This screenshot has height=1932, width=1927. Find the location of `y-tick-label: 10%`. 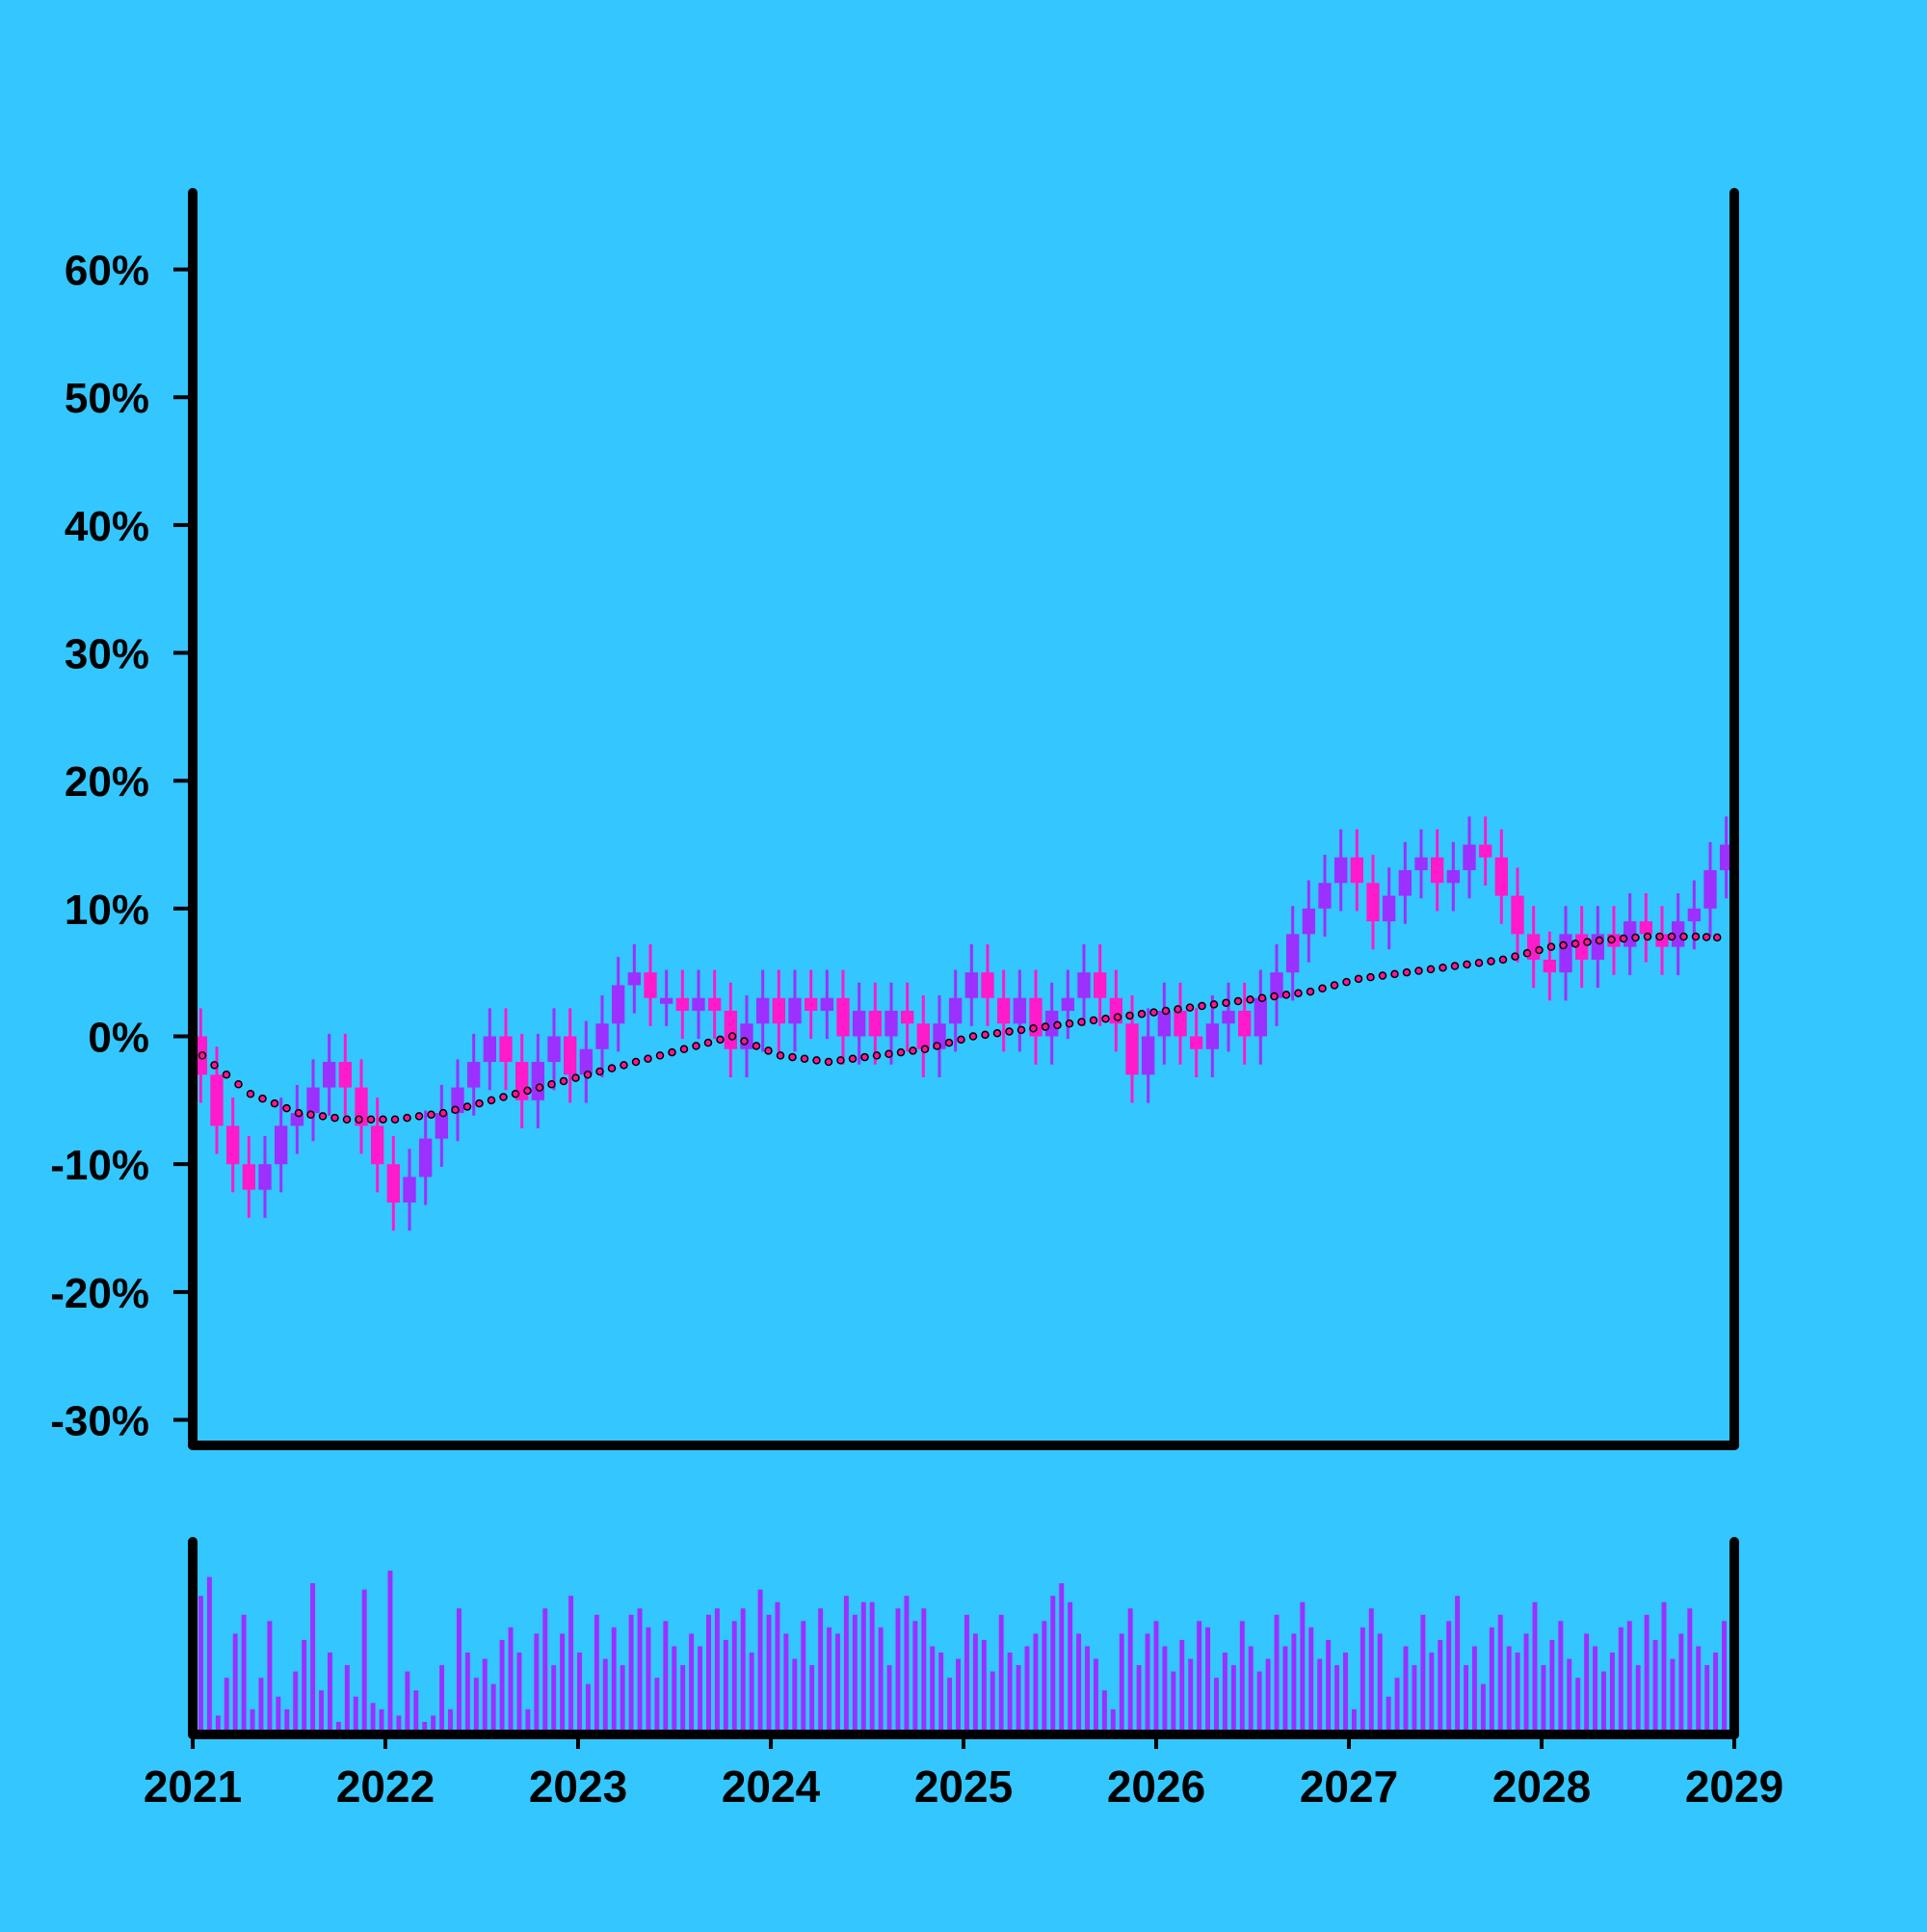

y-tick-label: 10% is located at coordinates (107, 910).